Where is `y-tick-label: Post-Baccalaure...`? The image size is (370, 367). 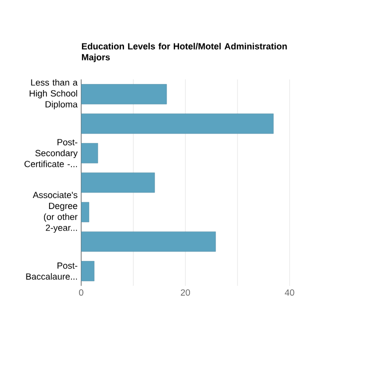
y-tick-label: Post-Baccalaure... is located at coordinates (52, 271).